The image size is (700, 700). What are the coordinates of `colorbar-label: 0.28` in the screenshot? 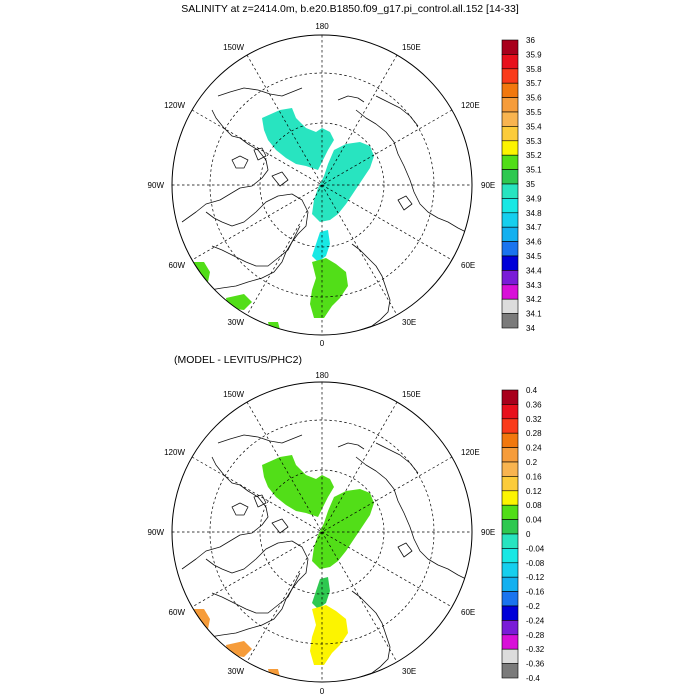 It's located at (534, 433).